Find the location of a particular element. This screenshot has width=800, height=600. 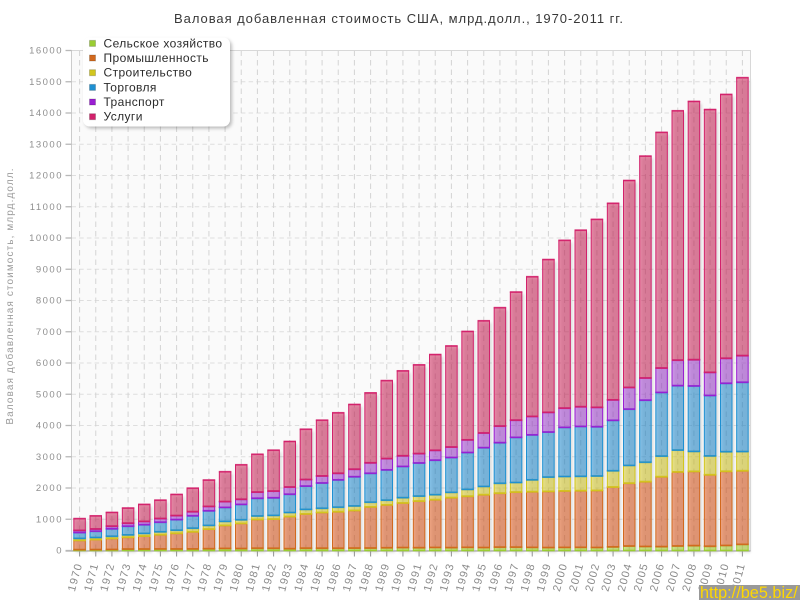

svg-text: 4000 is located at coordinates (49, 426).